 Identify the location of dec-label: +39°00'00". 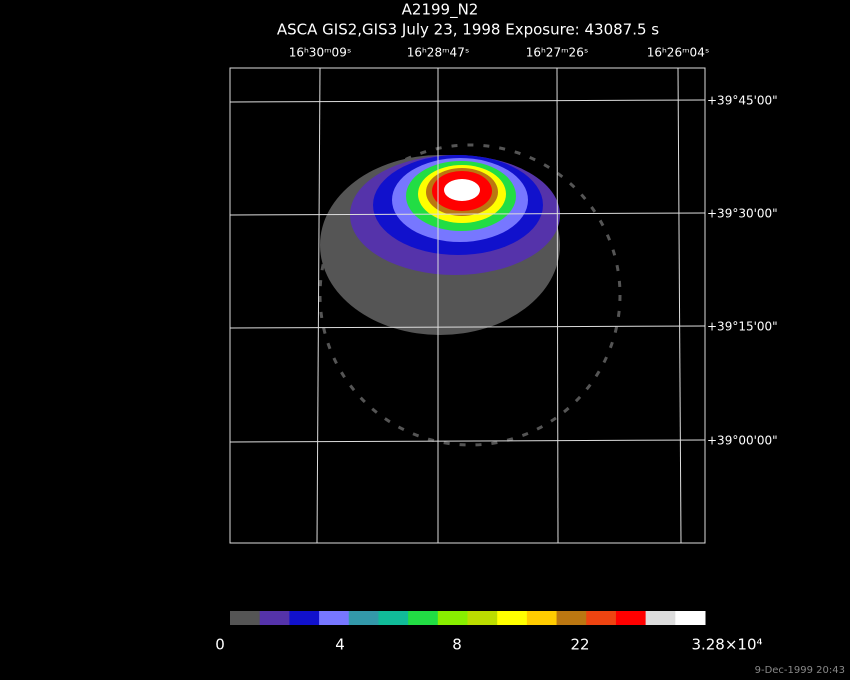
(742, 441).